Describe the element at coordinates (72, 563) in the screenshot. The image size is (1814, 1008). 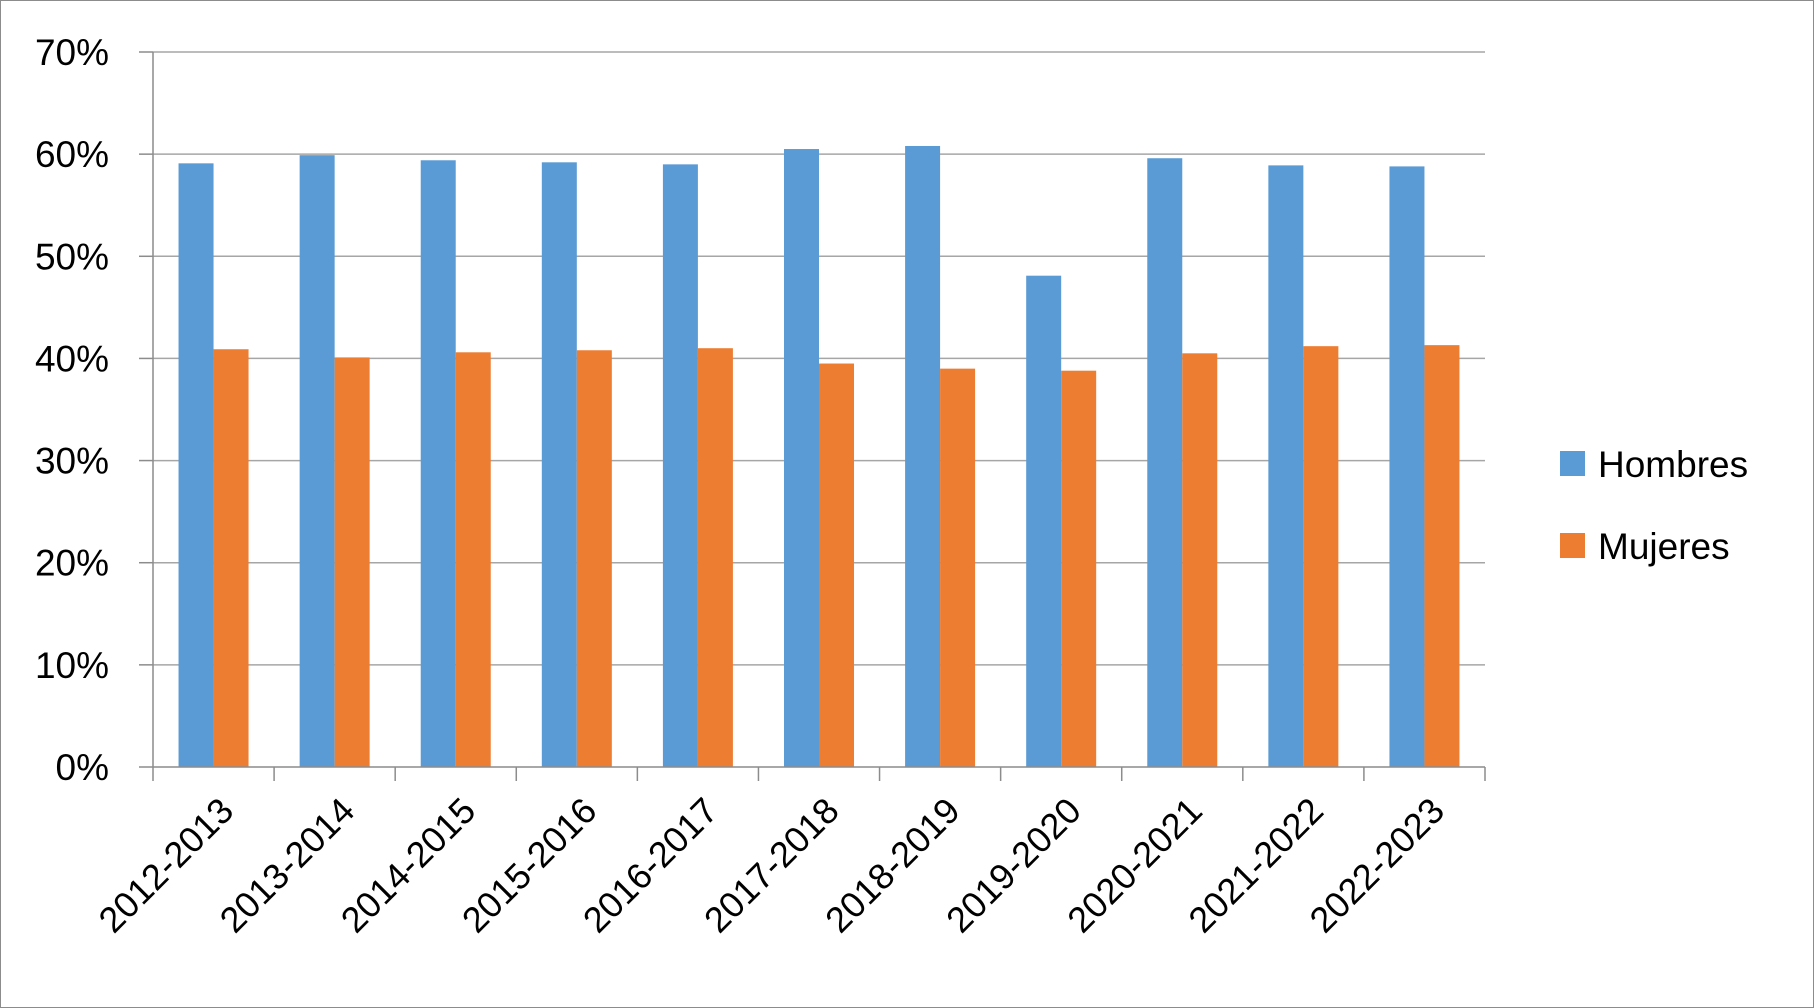
I see `y-tick-label: 20%` at that location.